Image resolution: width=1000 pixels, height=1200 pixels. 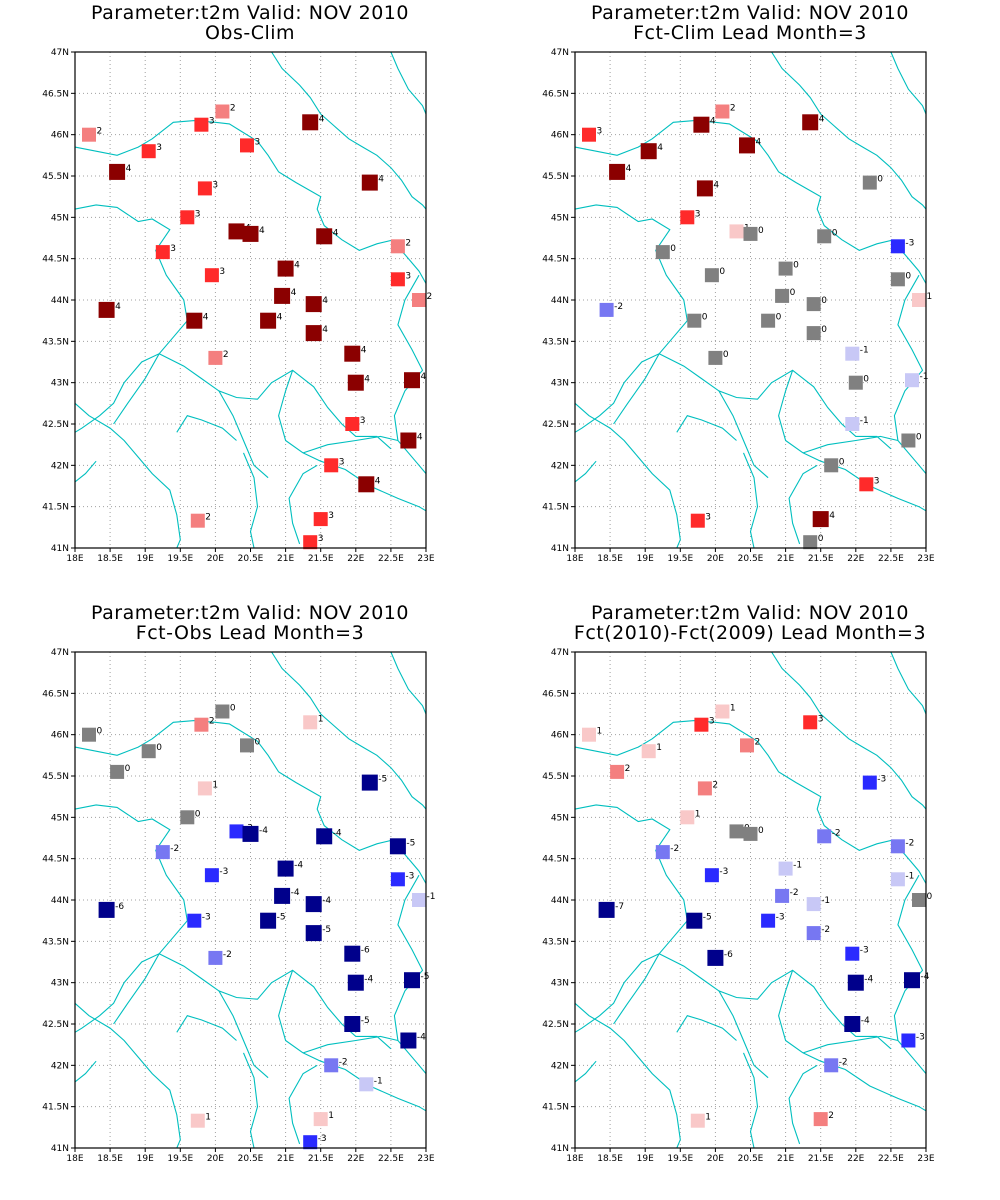 I want to click on y-tick-label: 46.5N, so click(x=555, y=694).